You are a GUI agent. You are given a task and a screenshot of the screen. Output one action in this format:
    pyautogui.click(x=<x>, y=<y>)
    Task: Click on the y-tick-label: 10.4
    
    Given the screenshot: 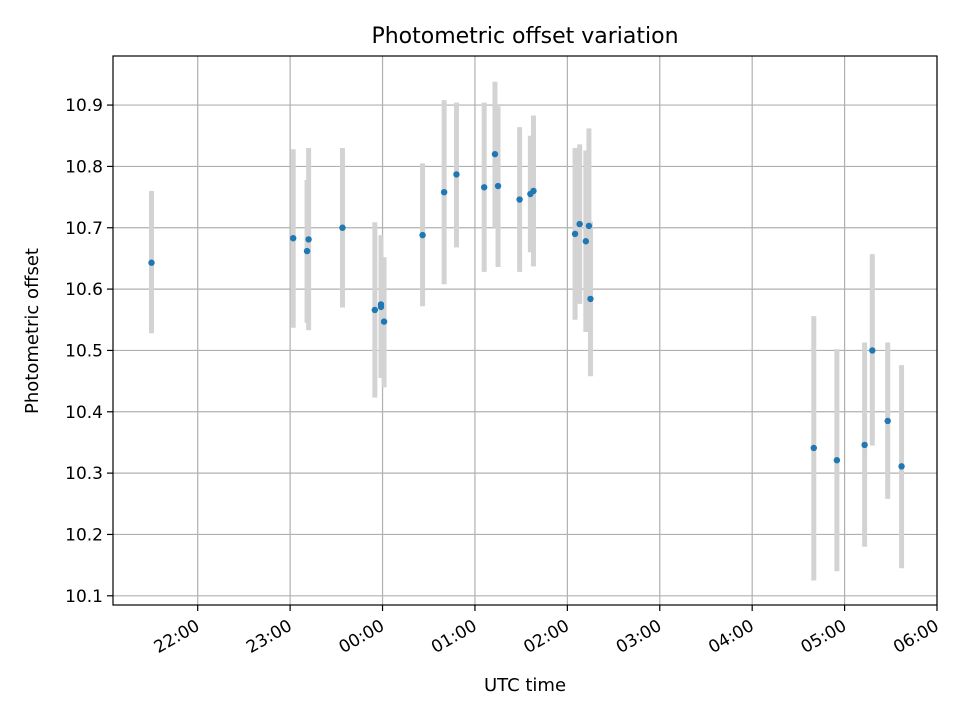 What is the action you would take?
    pyautogui.click(x=84, y=413)
    